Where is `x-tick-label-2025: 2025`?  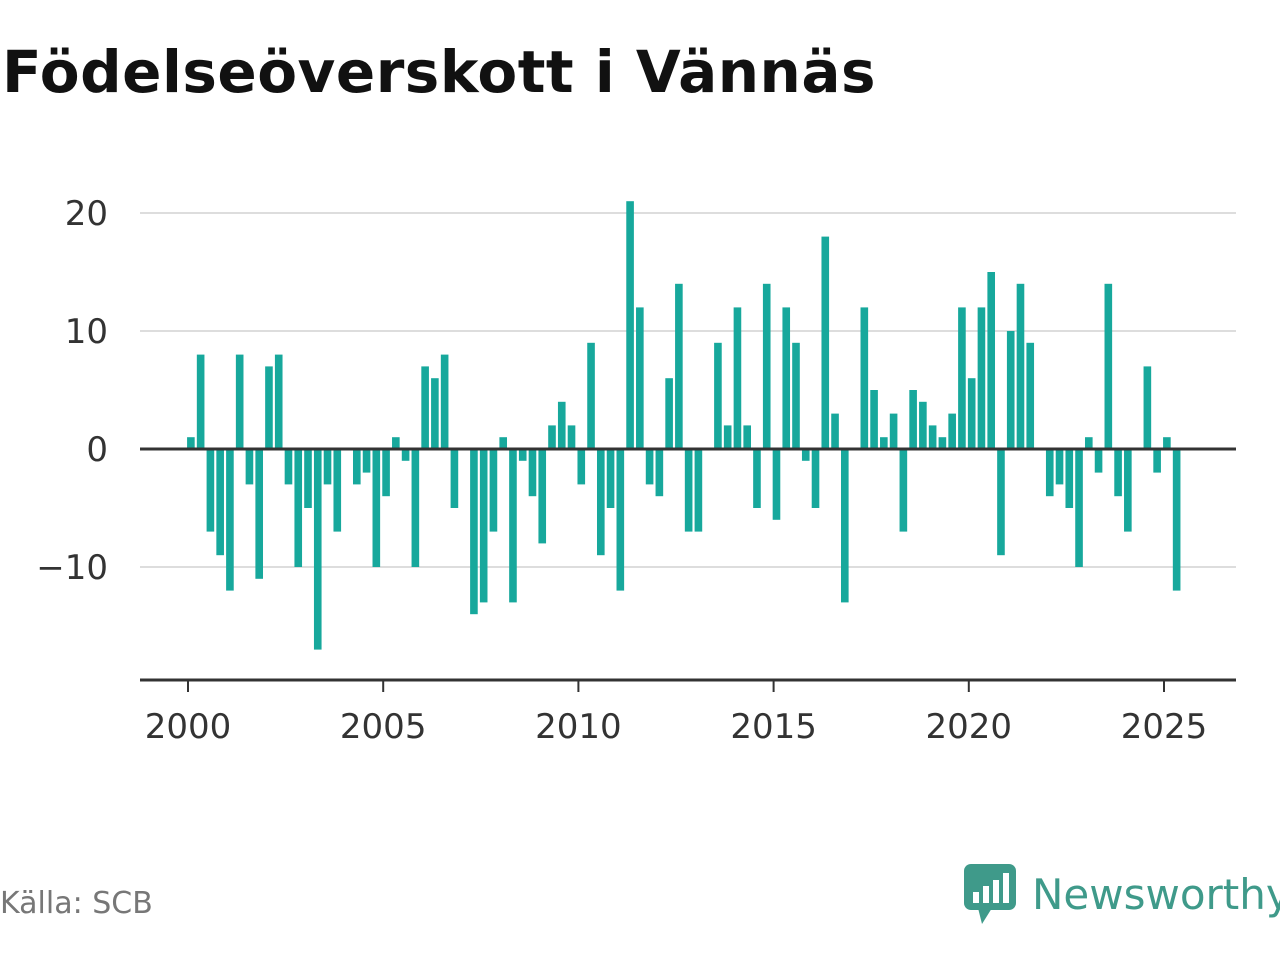
x-tick-label-2025: 2025 is located at coordinates (1164, 727).